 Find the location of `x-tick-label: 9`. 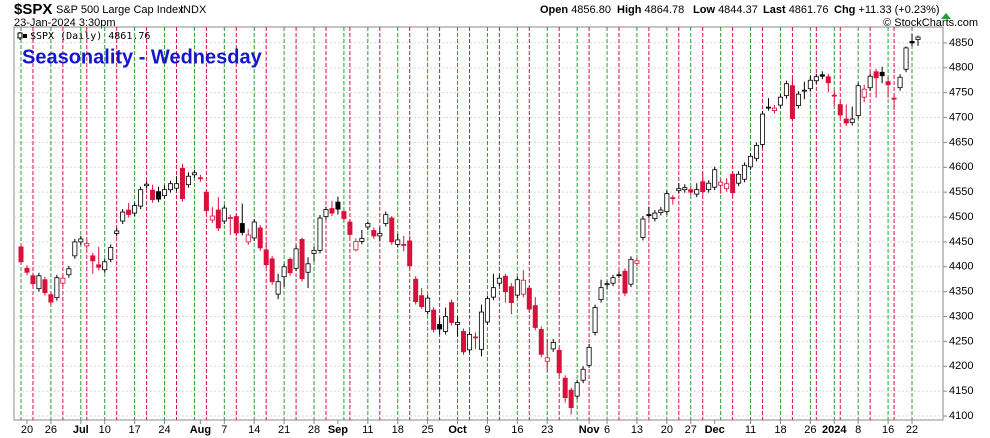

x-tick-label: 9 is located at coordinates (487, 430).